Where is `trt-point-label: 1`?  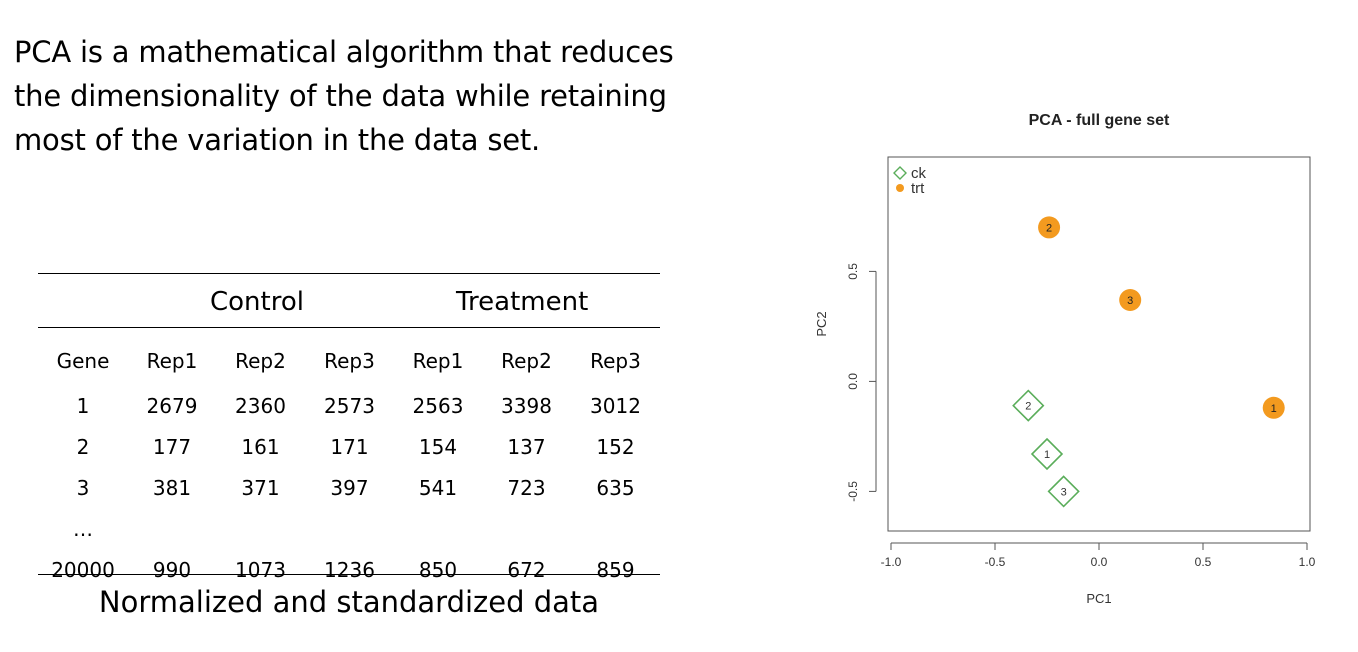
trt-point-label: 1 is located at coordinates (1274, 409).